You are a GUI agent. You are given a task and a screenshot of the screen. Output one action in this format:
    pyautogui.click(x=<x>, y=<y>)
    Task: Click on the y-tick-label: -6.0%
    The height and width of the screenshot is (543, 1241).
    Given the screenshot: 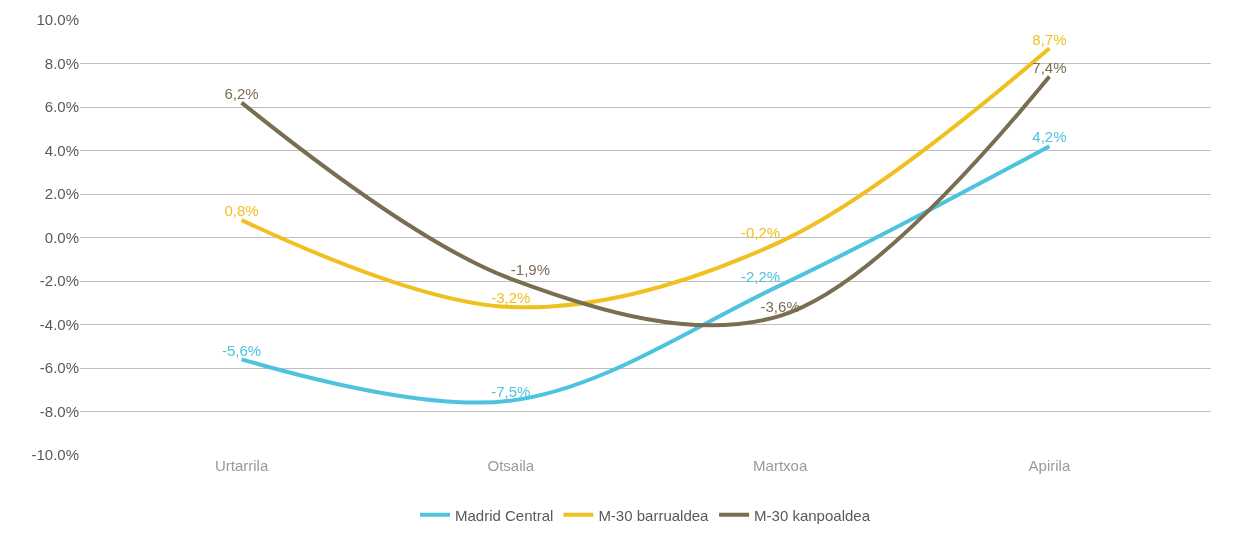 What is the action you would take?
    pyautogui.click(x=59, y=368)
    